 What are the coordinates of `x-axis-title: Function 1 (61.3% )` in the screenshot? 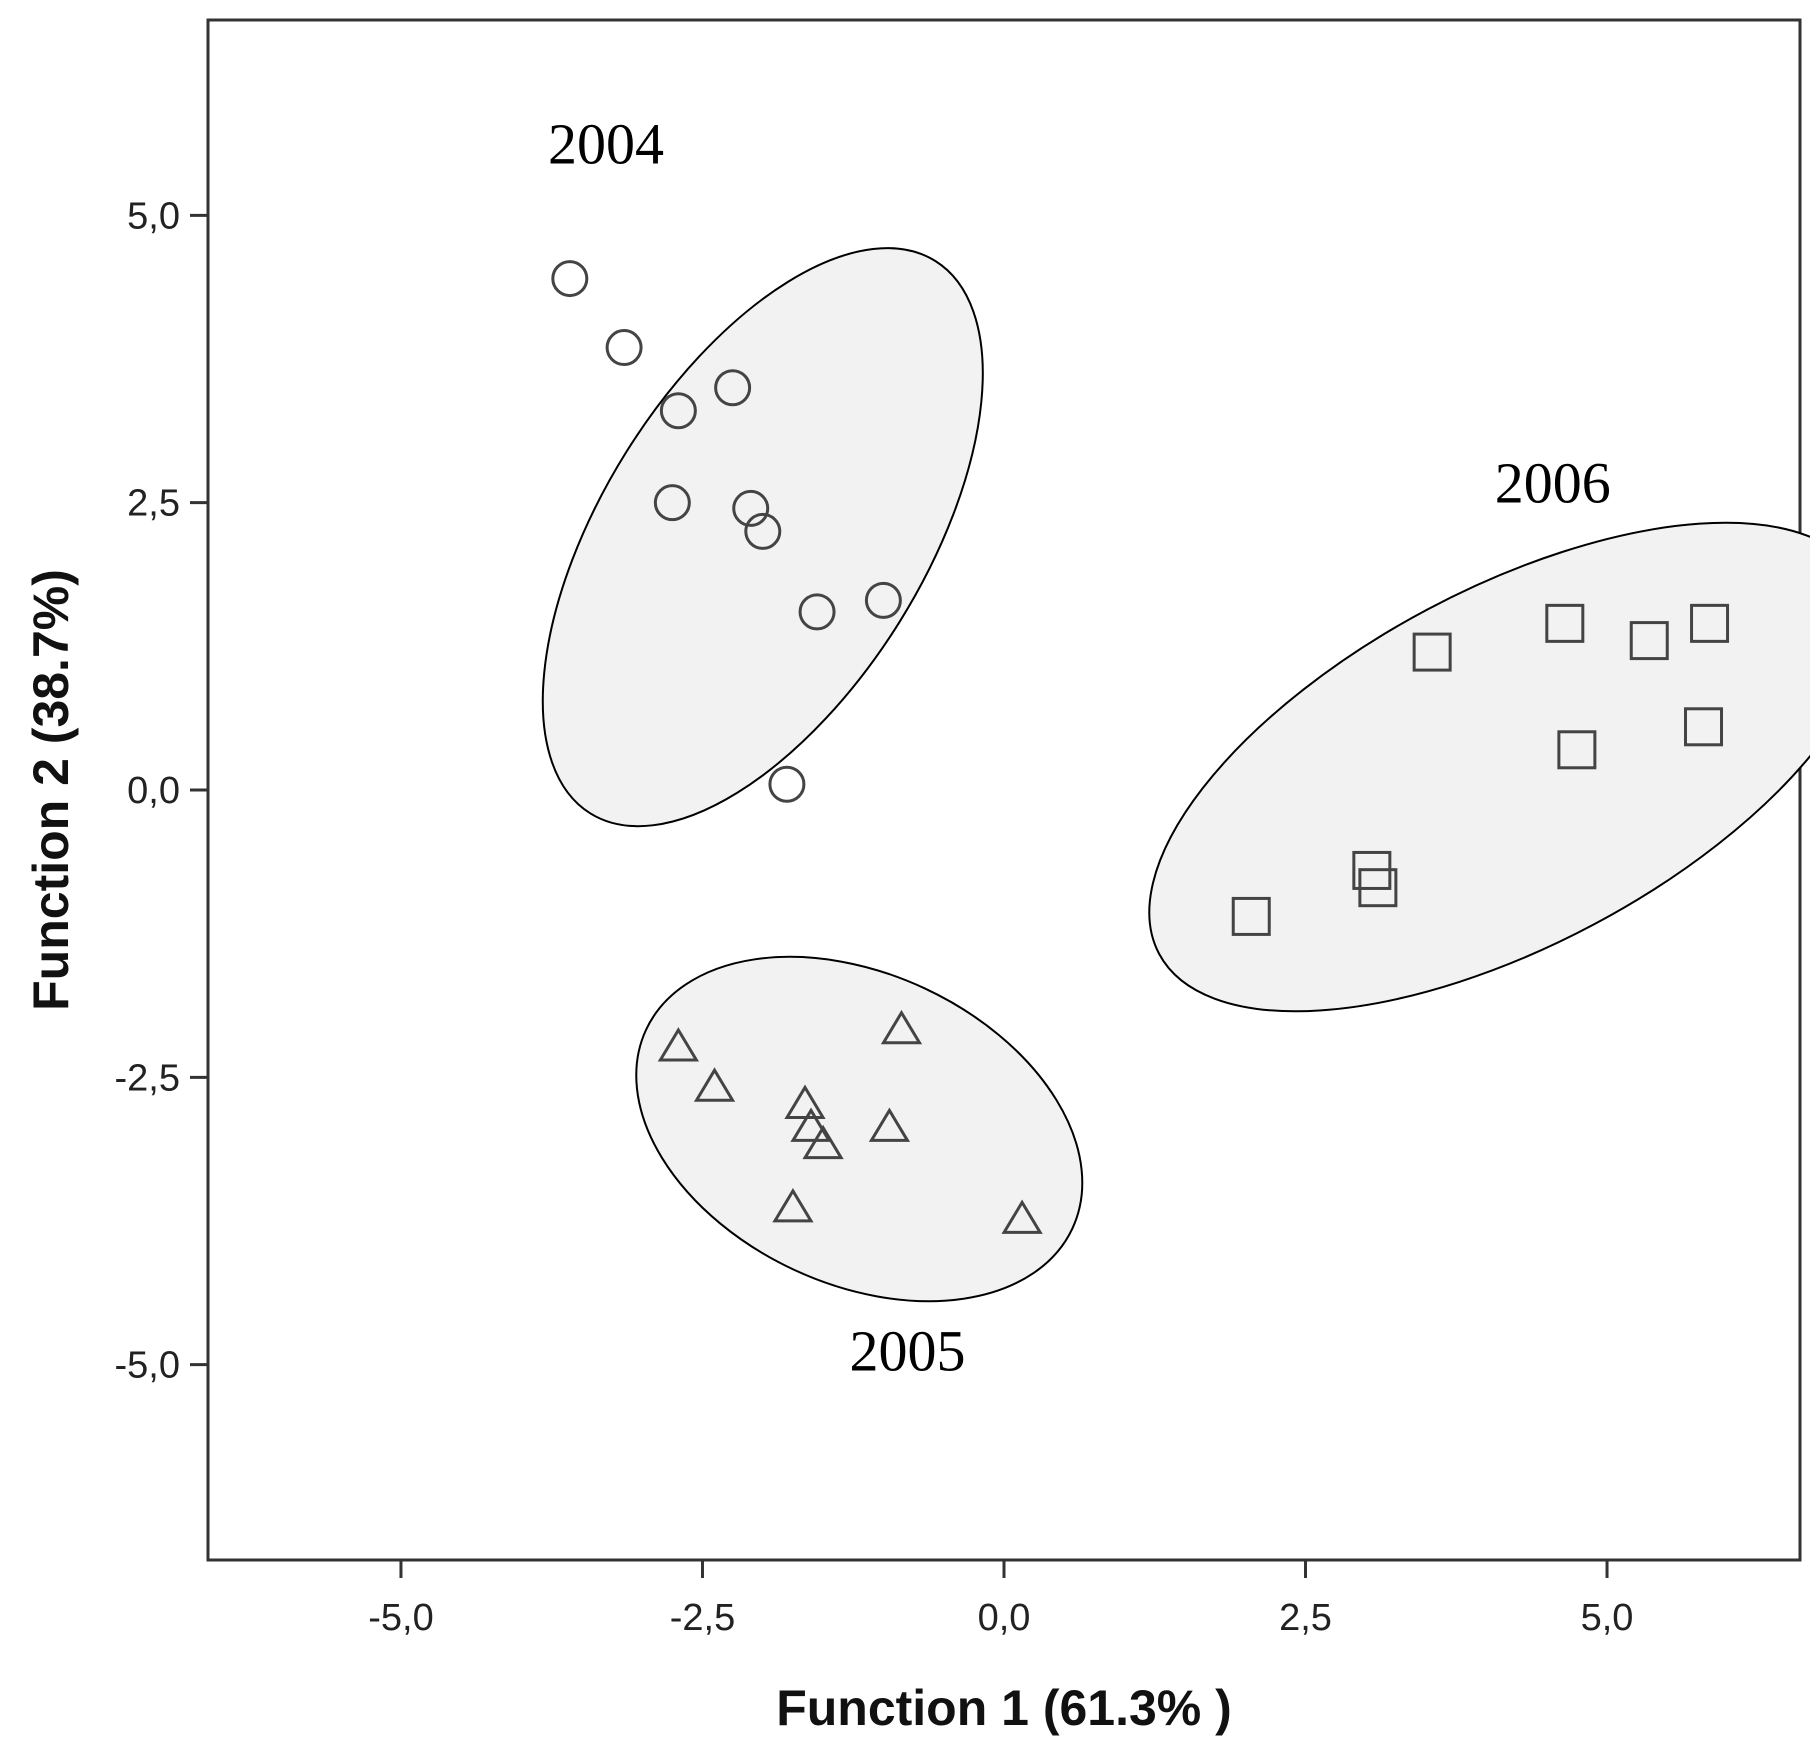 It's located at (1004, 1708).